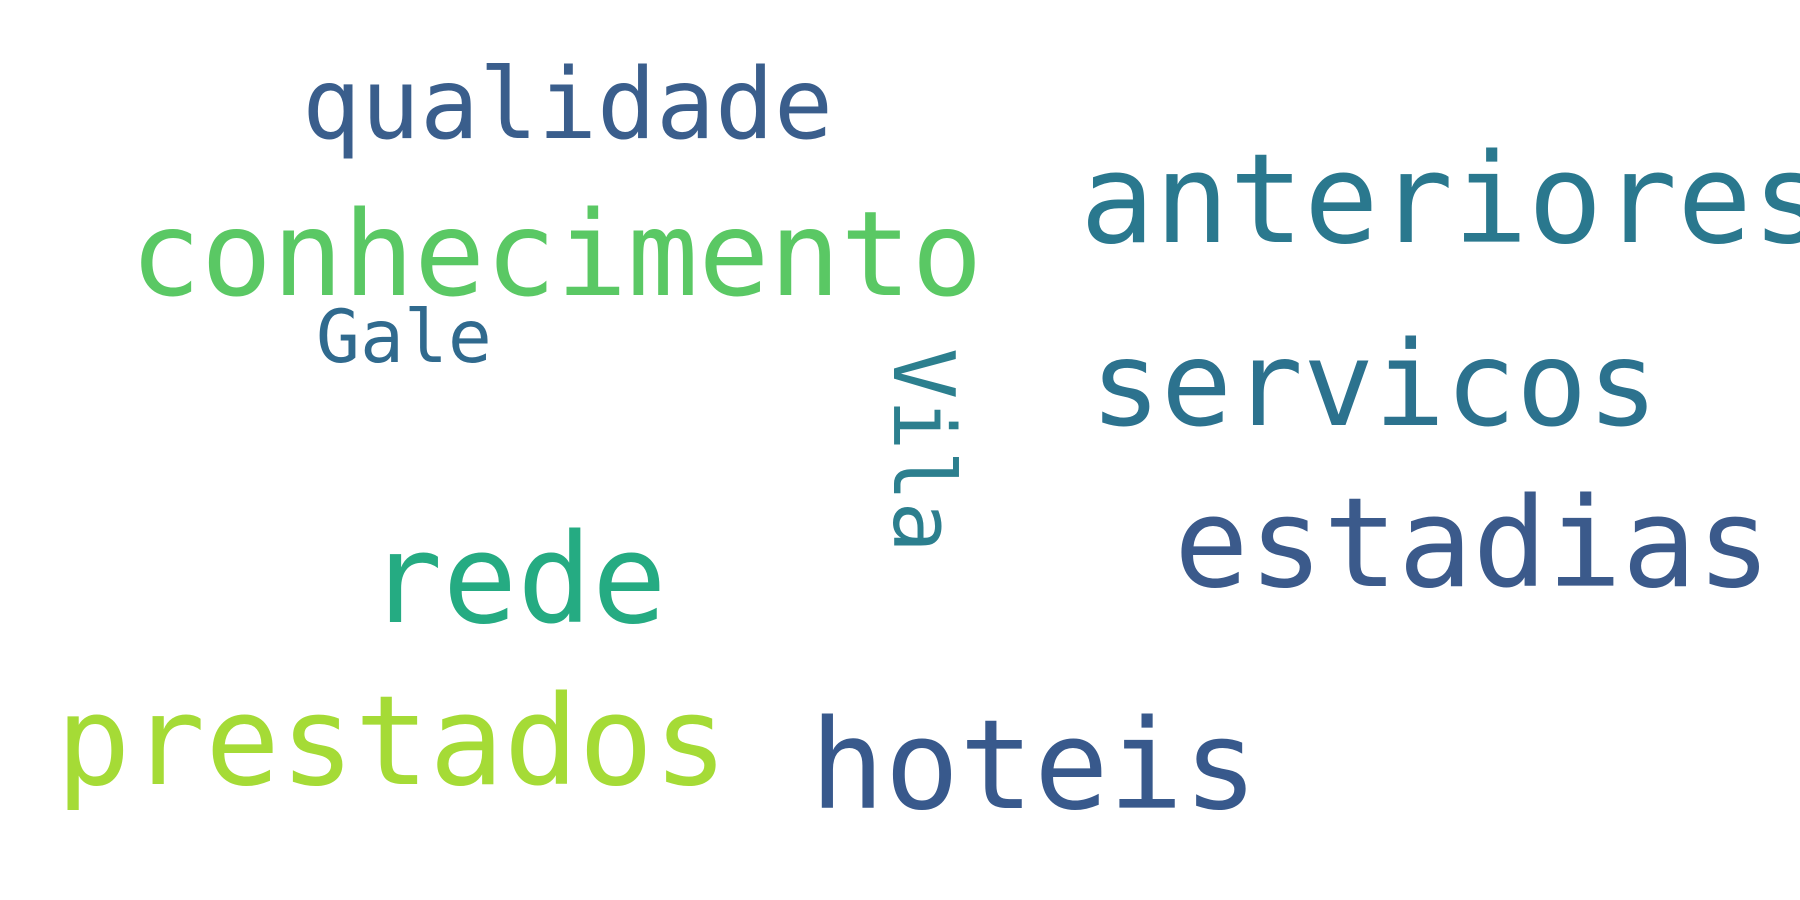 The height and width of the screenshot is (900, 1800). I want to click on word-gale: Gale, so click(404, 337).